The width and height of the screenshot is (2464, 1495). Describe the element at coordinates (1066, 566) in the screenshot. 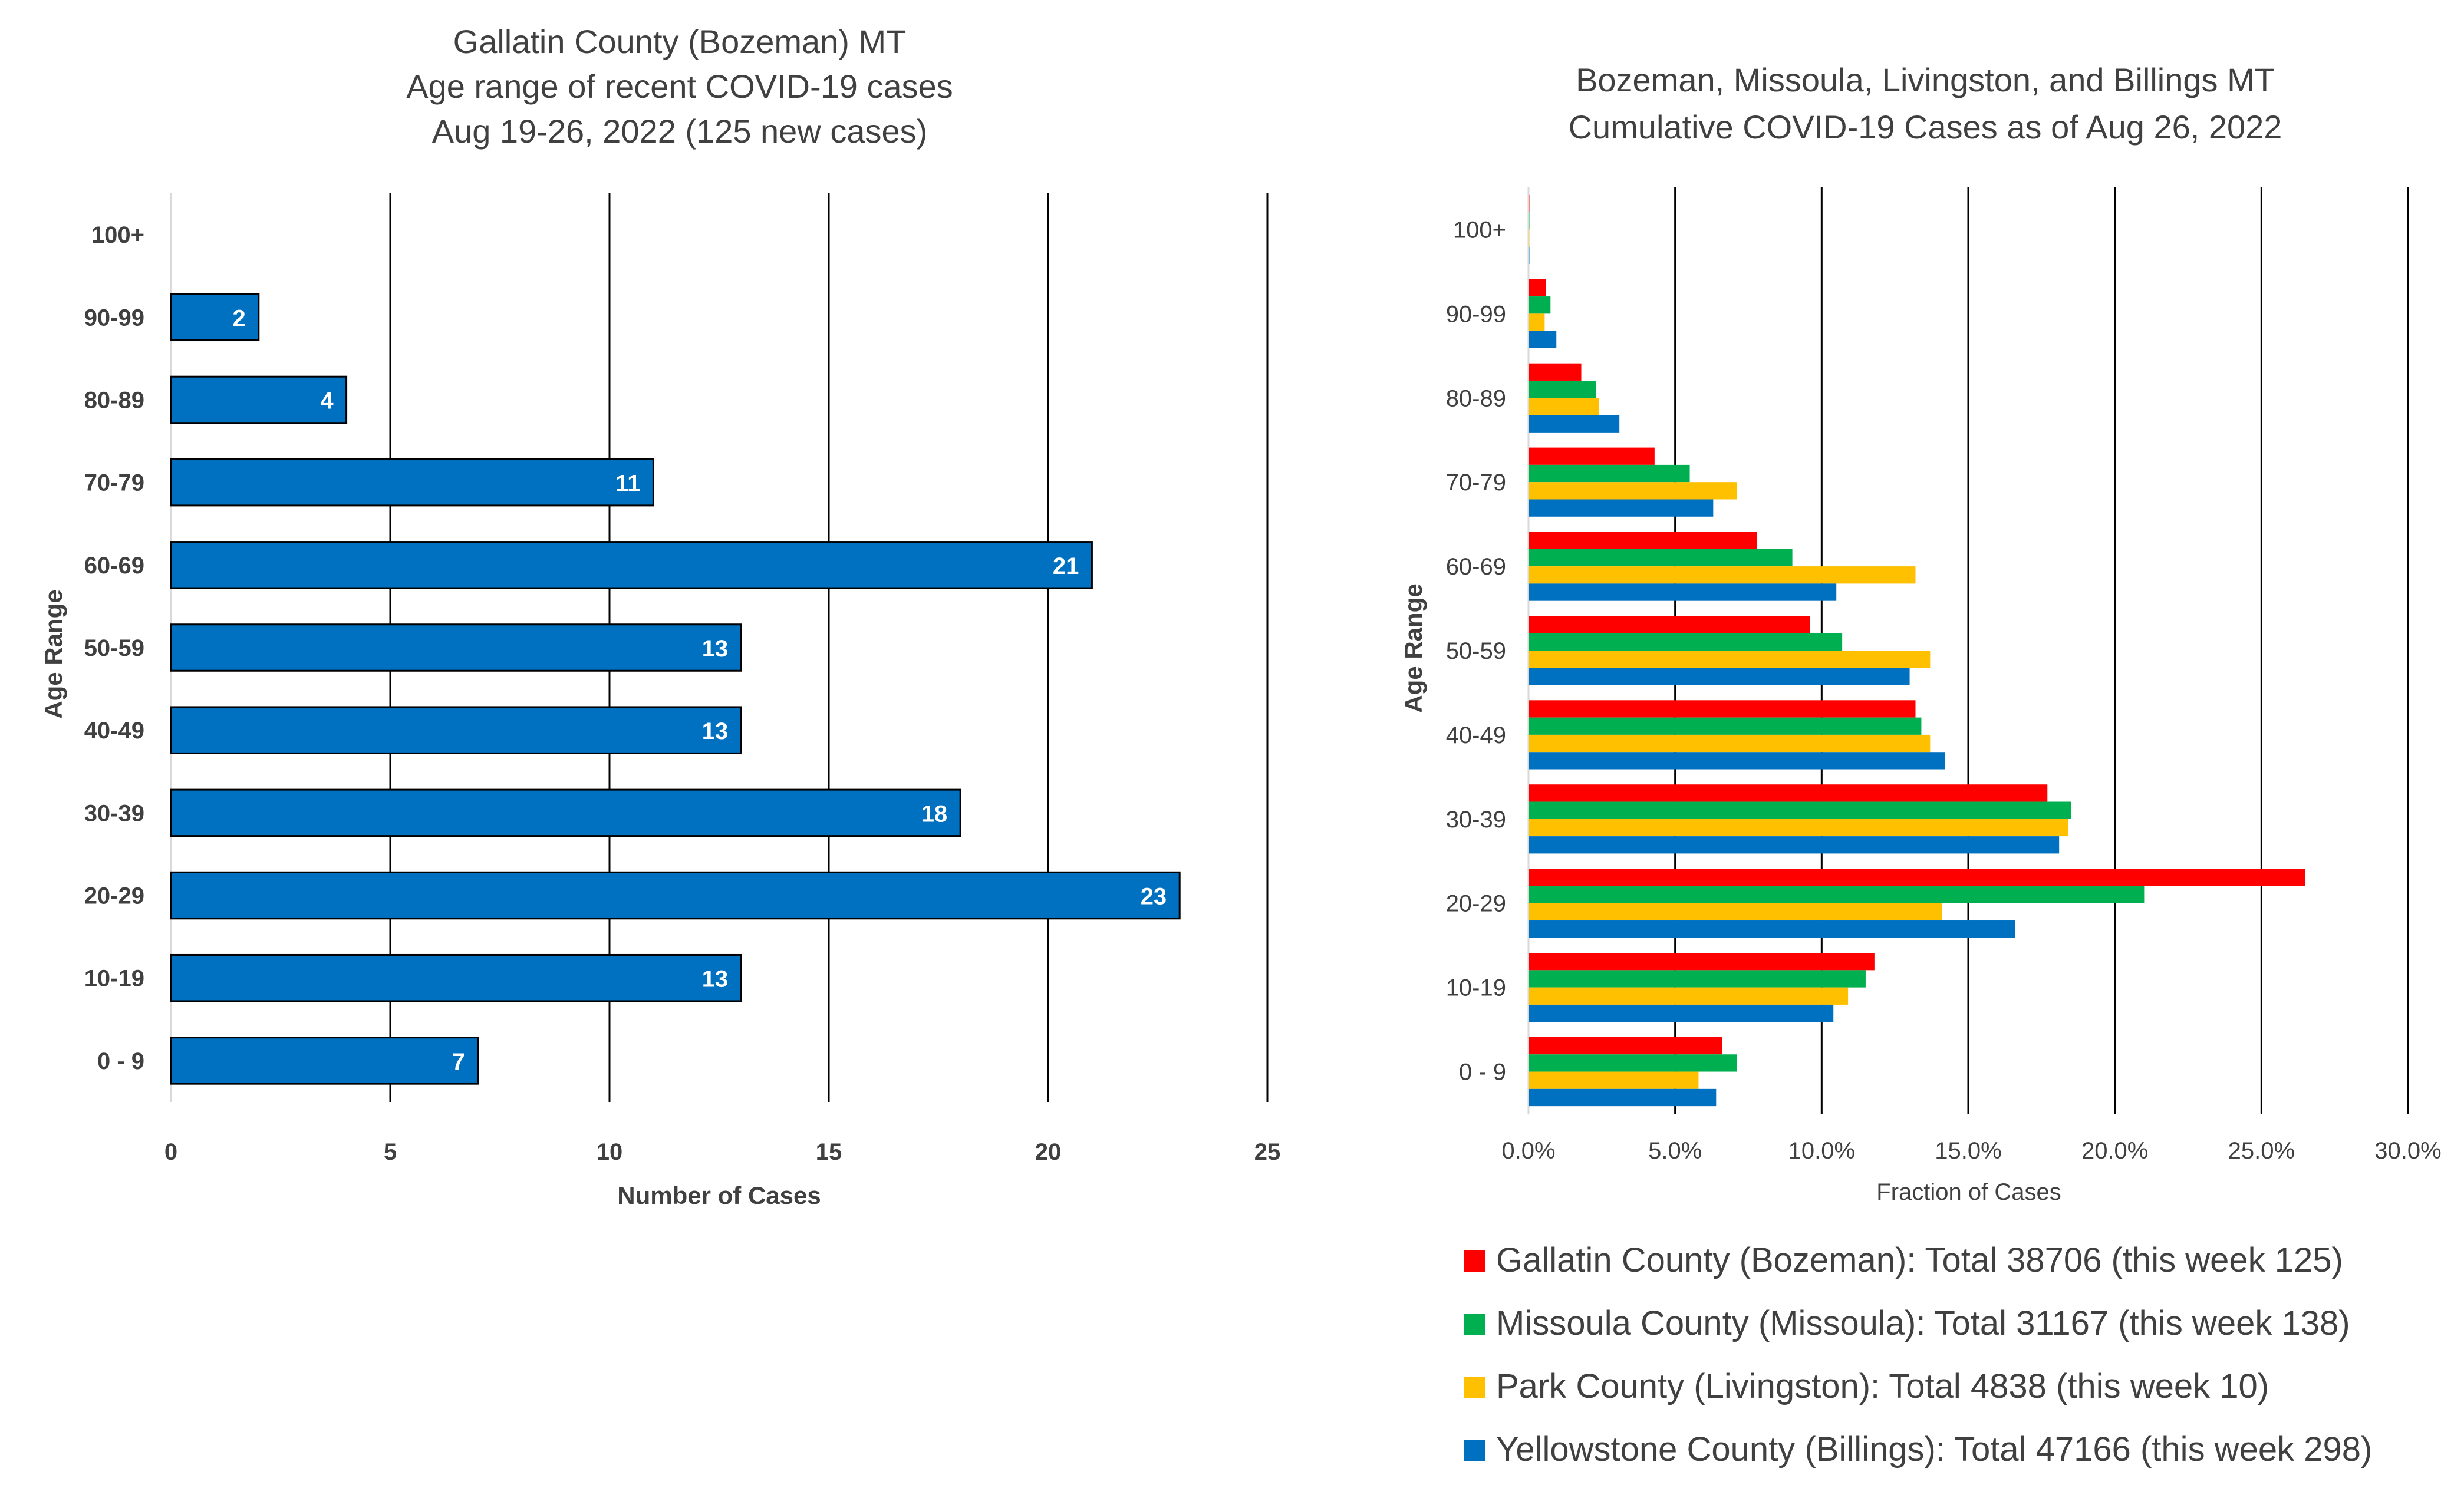

I see `chart1-data-label: 21` at that location.